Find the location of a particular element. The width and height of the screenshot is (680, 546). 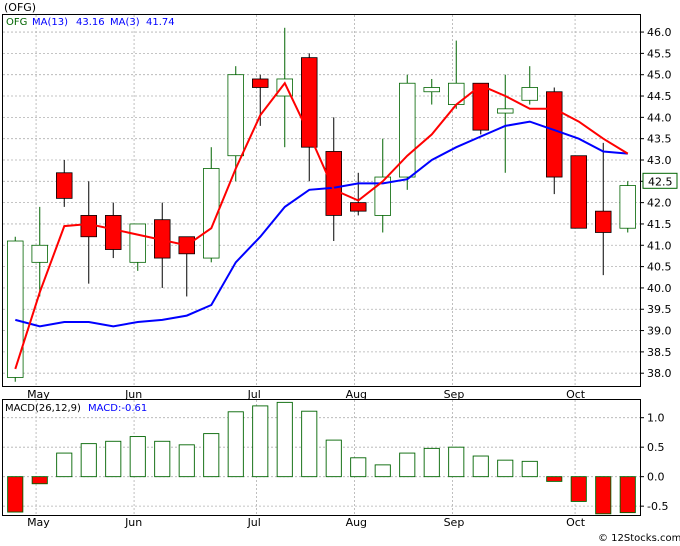

price-xtick-label: May is located at coordinates (38, 394).